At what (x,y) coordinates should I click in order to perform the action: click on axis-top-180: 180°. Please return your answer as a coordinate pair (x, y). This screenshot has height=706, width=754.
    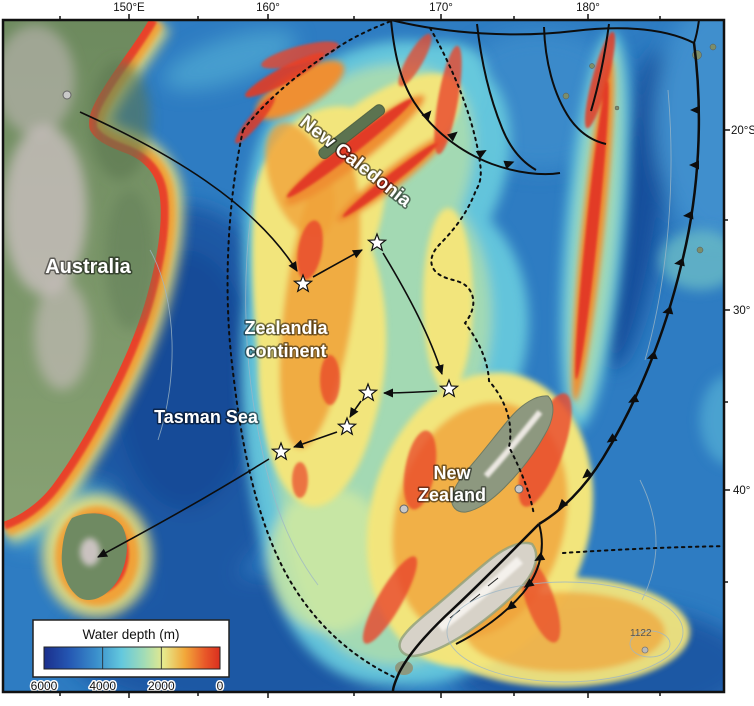
    Looking at the image, I should click on (588, 8).